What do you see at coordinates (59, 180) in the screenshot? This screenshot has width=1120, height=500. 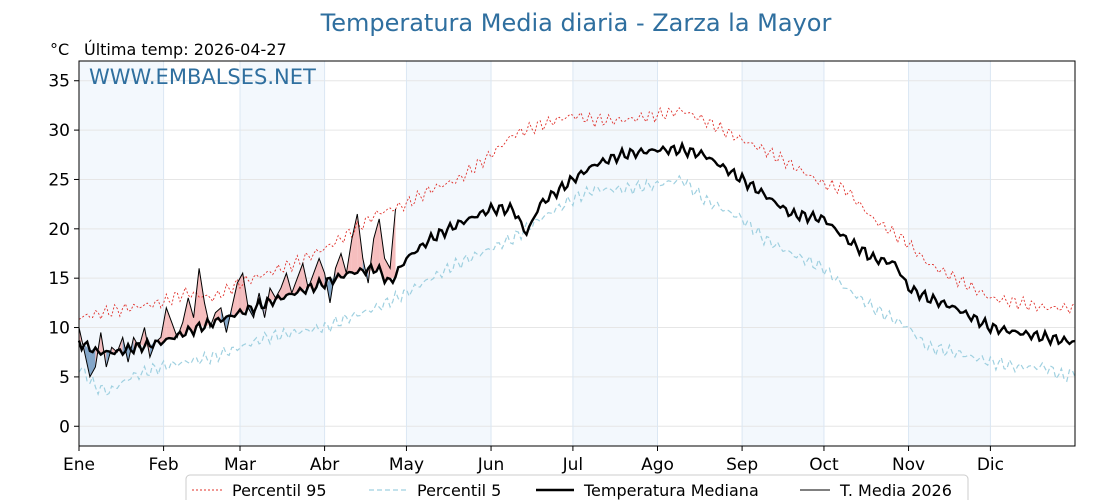 I see `y-tick-label: 25` at bounding box center [59, 180].